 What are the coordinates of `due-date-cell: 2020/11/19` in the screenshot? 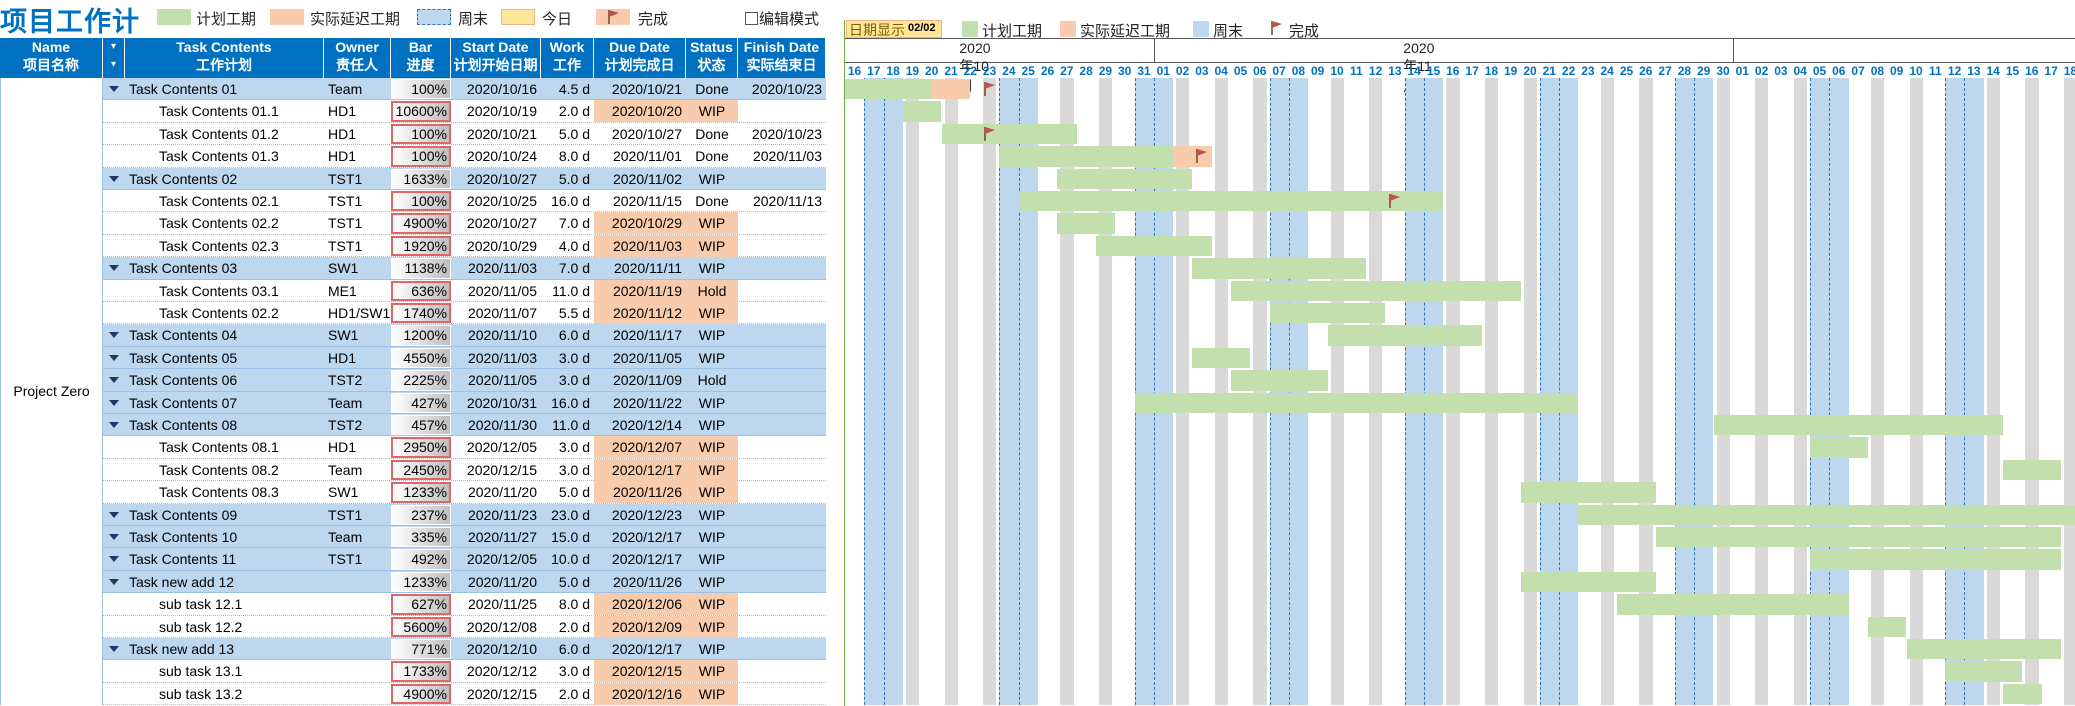 It's located at (640, 290).